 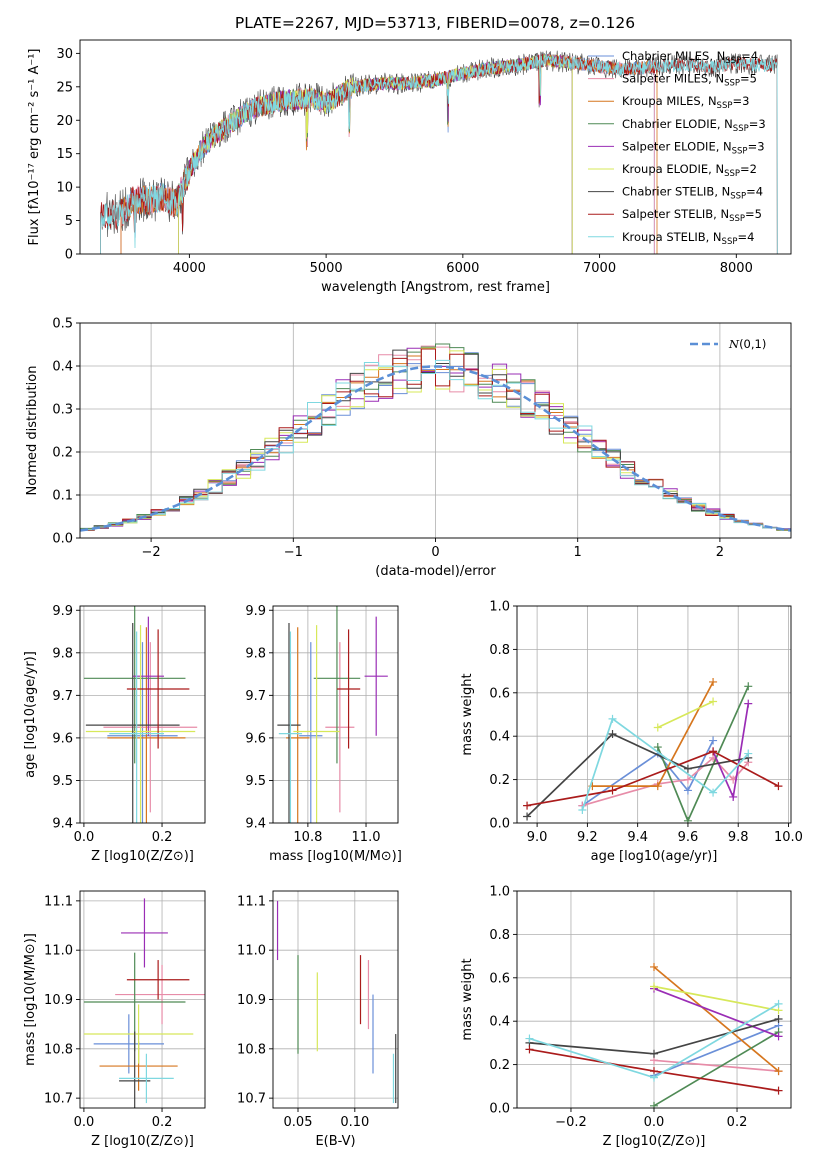 What do you see at coordinates (62, 611) in the screenshot?
I see `age_vs_Z-ytick-label: 9.9` at bounding box center [62, 611].